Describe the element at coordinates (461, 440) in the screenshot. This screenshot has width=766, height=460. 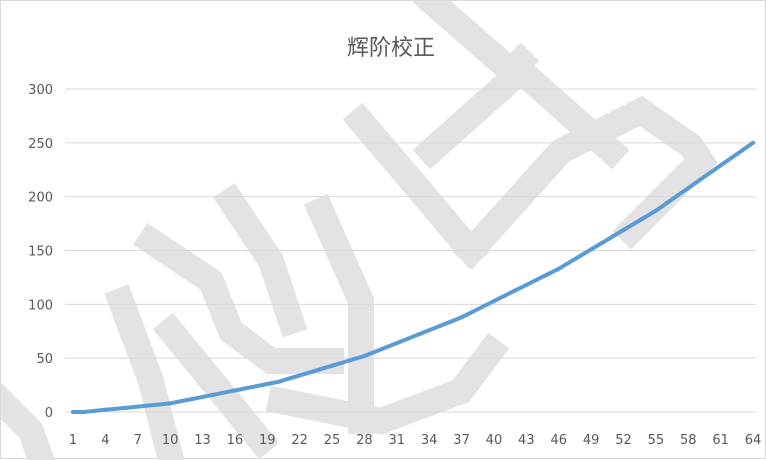
I see `x-tick-label: 37` at that location.